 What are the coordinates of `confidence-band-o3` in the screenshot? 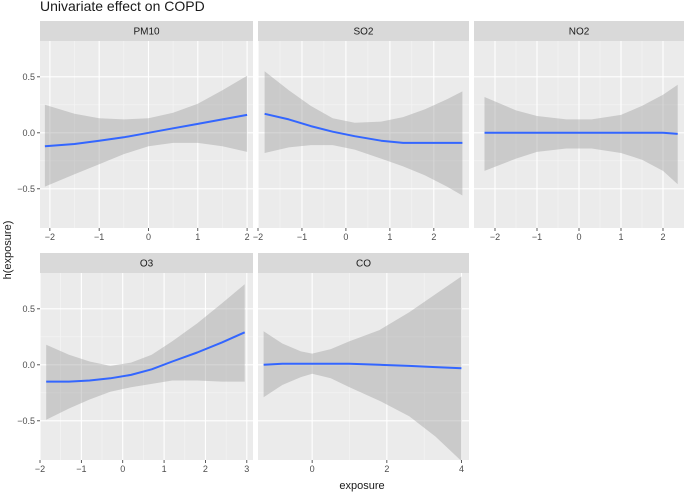 It's located at (145, 352).